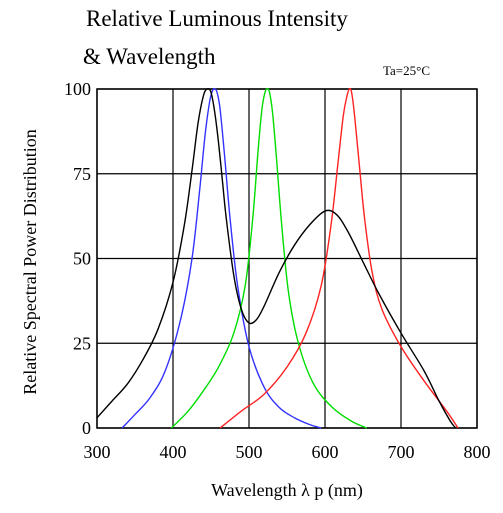 This screenshot has width=503, height=513. What do you see at coordinates (401, 452) in the screenshot?
I see `x-tick-label: 700` at bounding box center [401, 452].